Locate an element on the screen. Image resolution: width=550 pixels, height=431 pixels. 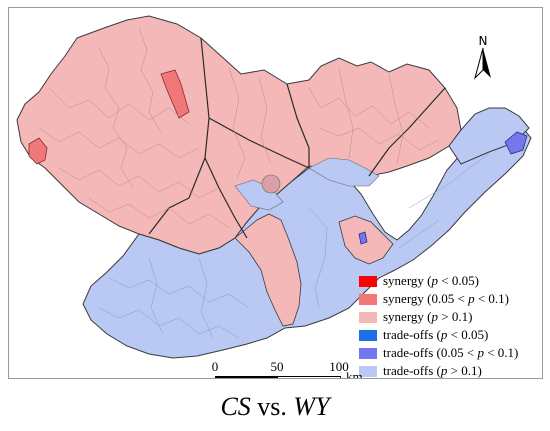
scale-bar-graphic is located at coordinates (278, 377).